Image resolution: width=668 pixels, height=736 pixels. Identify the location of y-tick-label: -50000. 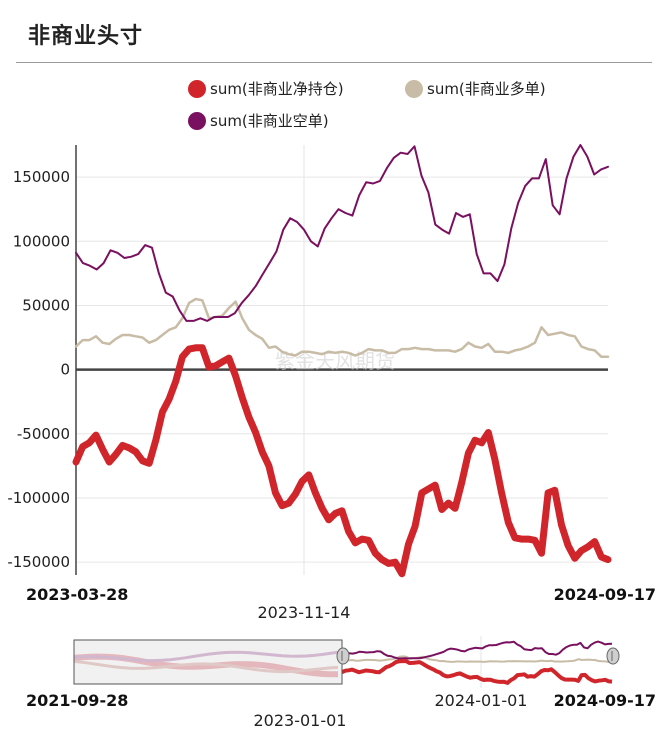
(43, 434).